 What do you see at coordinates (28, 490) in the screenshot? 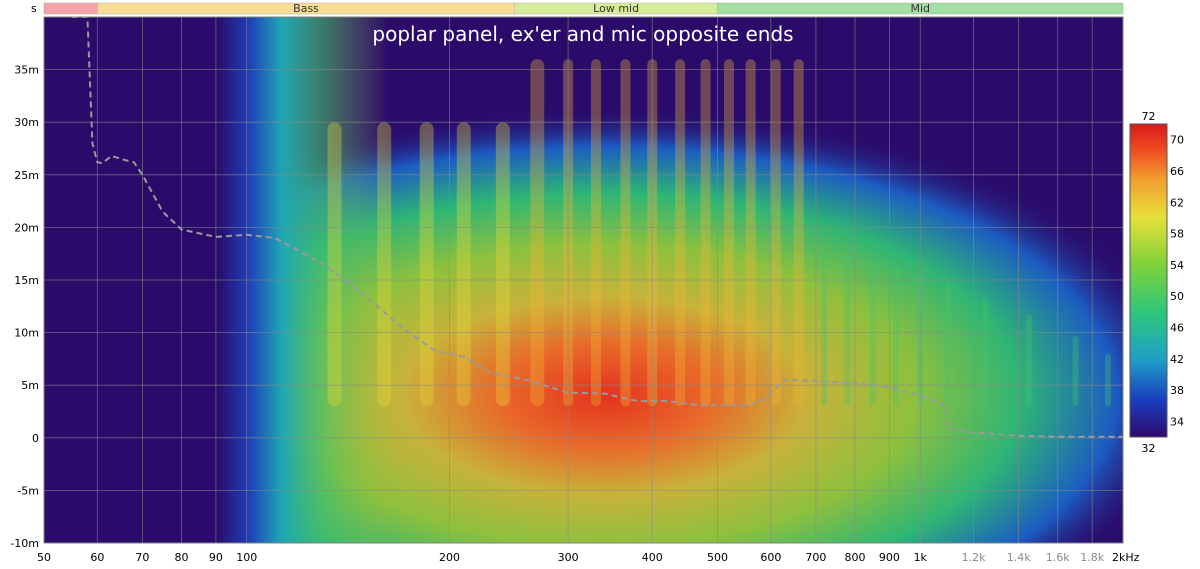
I see `y-tick-label: -5m` at bounding box center [28, 490].